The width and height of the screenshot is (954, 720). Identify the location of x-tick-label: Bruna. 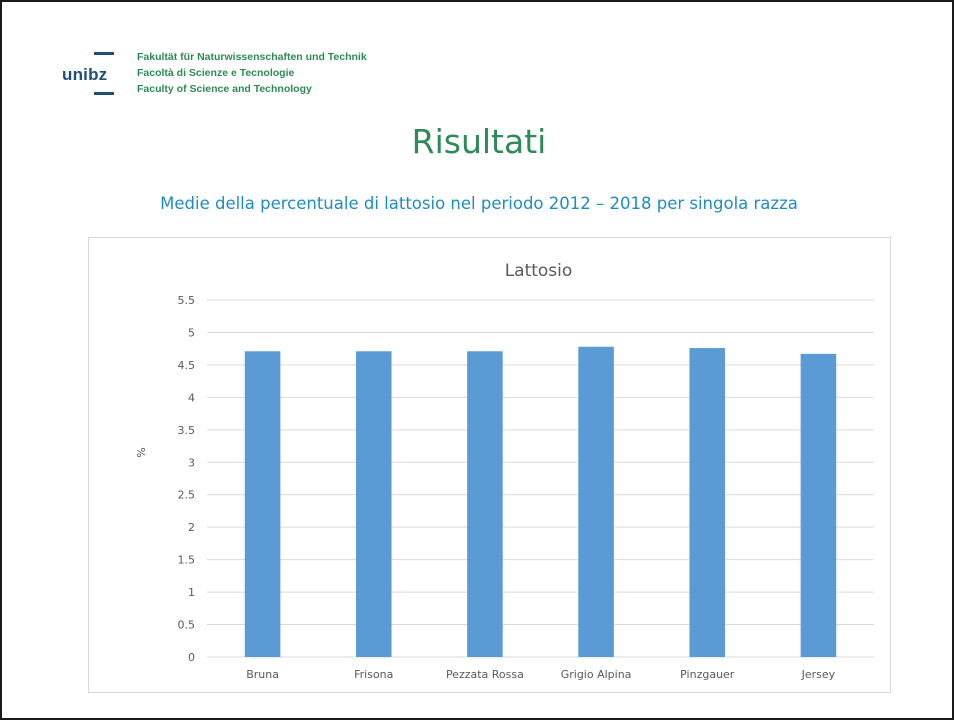
(262, 674).